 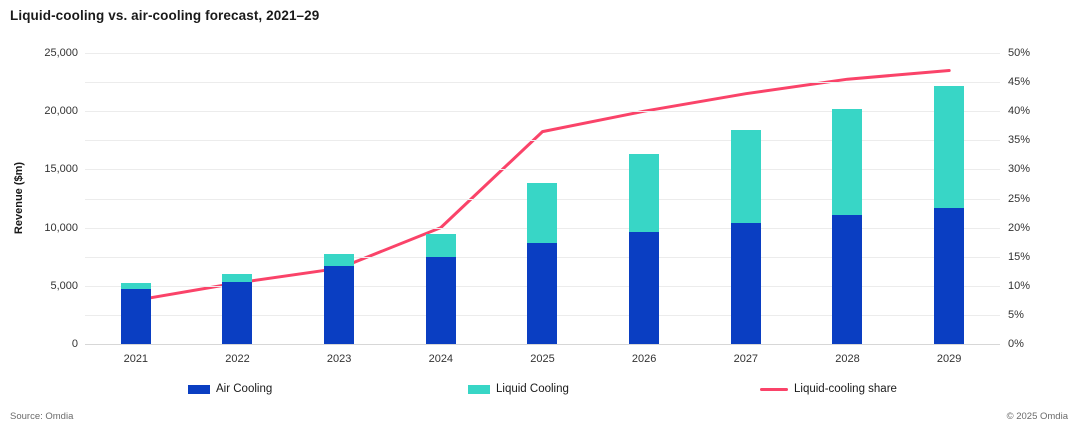 What do you see at coordinates (441, 359) in the screenshot?
I see `x-axis-tick-label: 2024` at bounding box center [441, 359].